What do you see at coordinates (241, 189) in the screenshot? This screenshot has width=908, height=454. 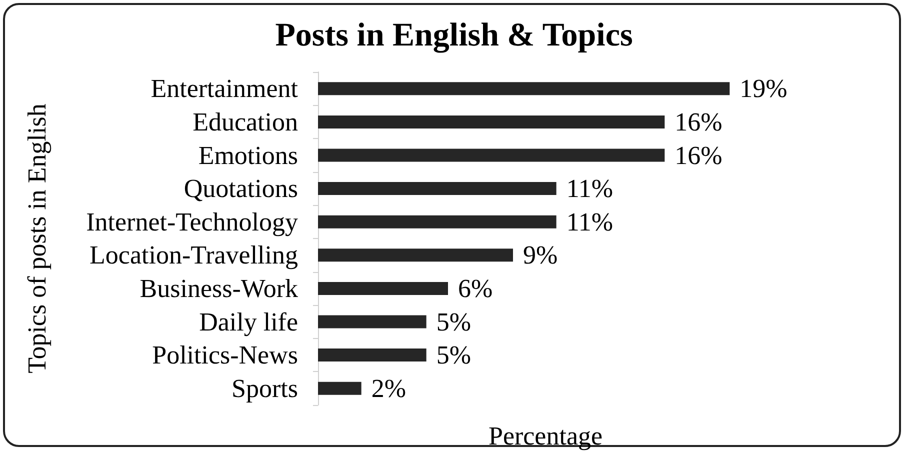 I see `y-tick-label: Quotations` at bounding box center [241, 189].